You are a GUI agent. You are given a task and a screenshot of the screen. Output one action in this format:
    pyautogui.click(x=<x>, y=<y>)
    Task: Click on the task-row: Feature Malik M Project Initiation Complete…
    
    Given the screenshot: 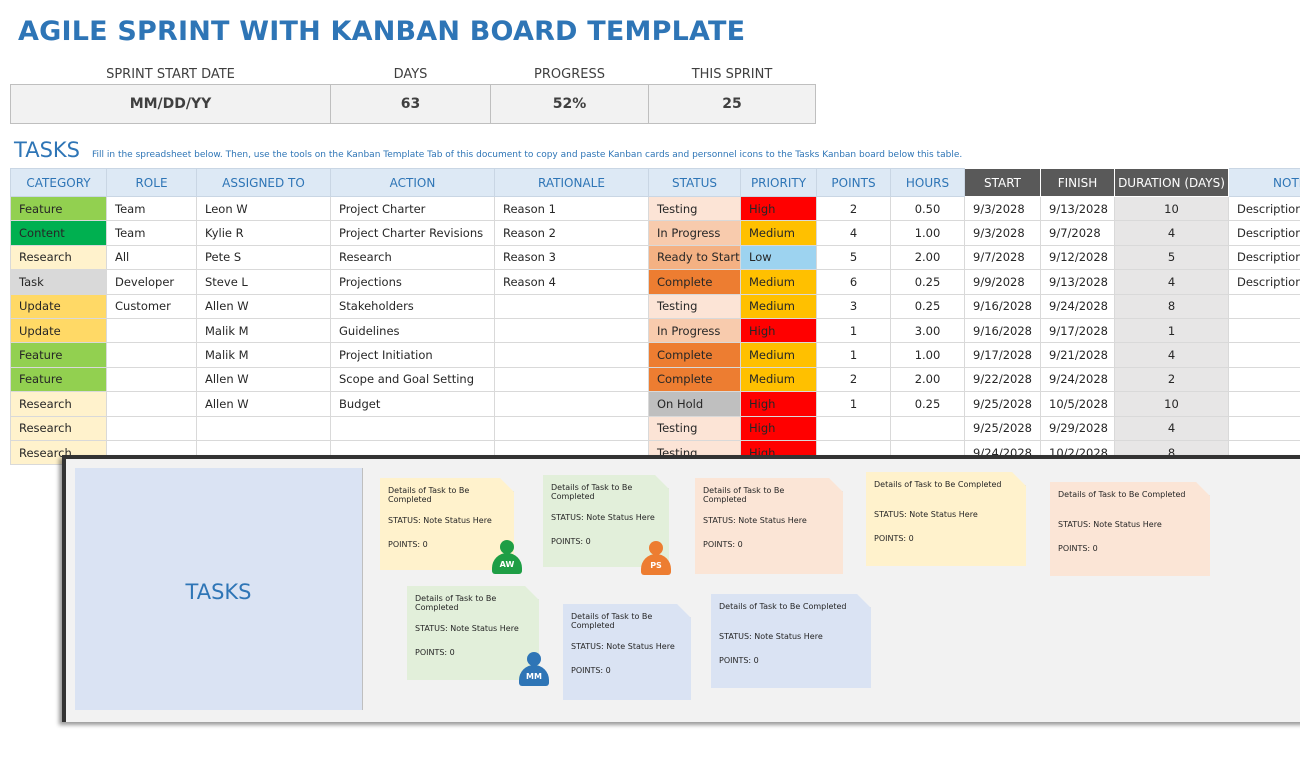 What is the action you would take?
    pyautogui.click(x=655, y=355)
    